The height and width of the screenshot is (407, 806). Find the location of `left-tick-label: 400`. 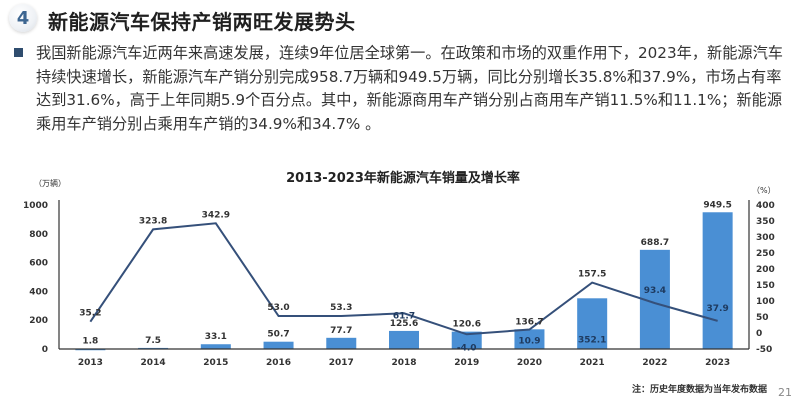

left-tick-label: 400 is located at coordinates (38, 292).